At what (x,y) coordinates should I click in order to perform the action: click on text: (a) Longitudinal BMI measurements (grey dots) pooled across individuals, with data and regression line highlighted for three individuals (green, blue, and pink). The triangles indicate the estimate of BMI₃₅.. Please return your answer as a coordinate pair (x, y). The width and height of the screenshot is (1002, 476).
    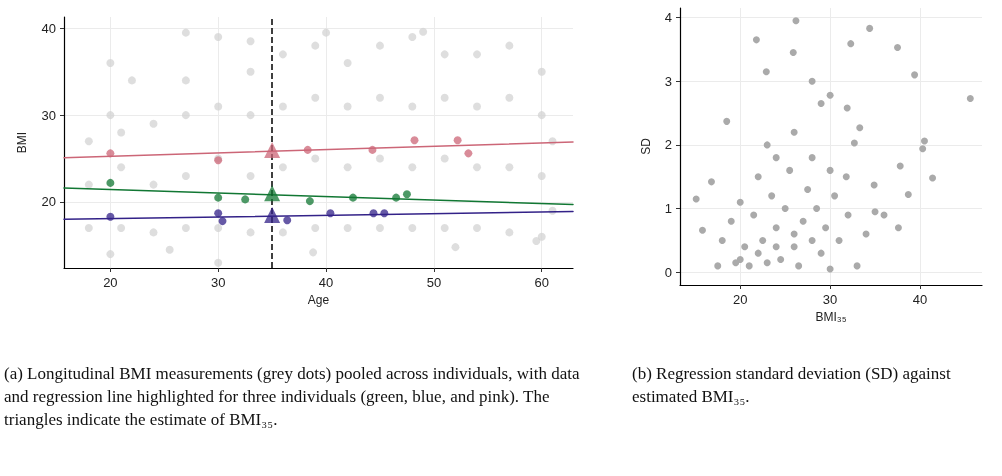
    Looking at the image, I should click on (294, 396).